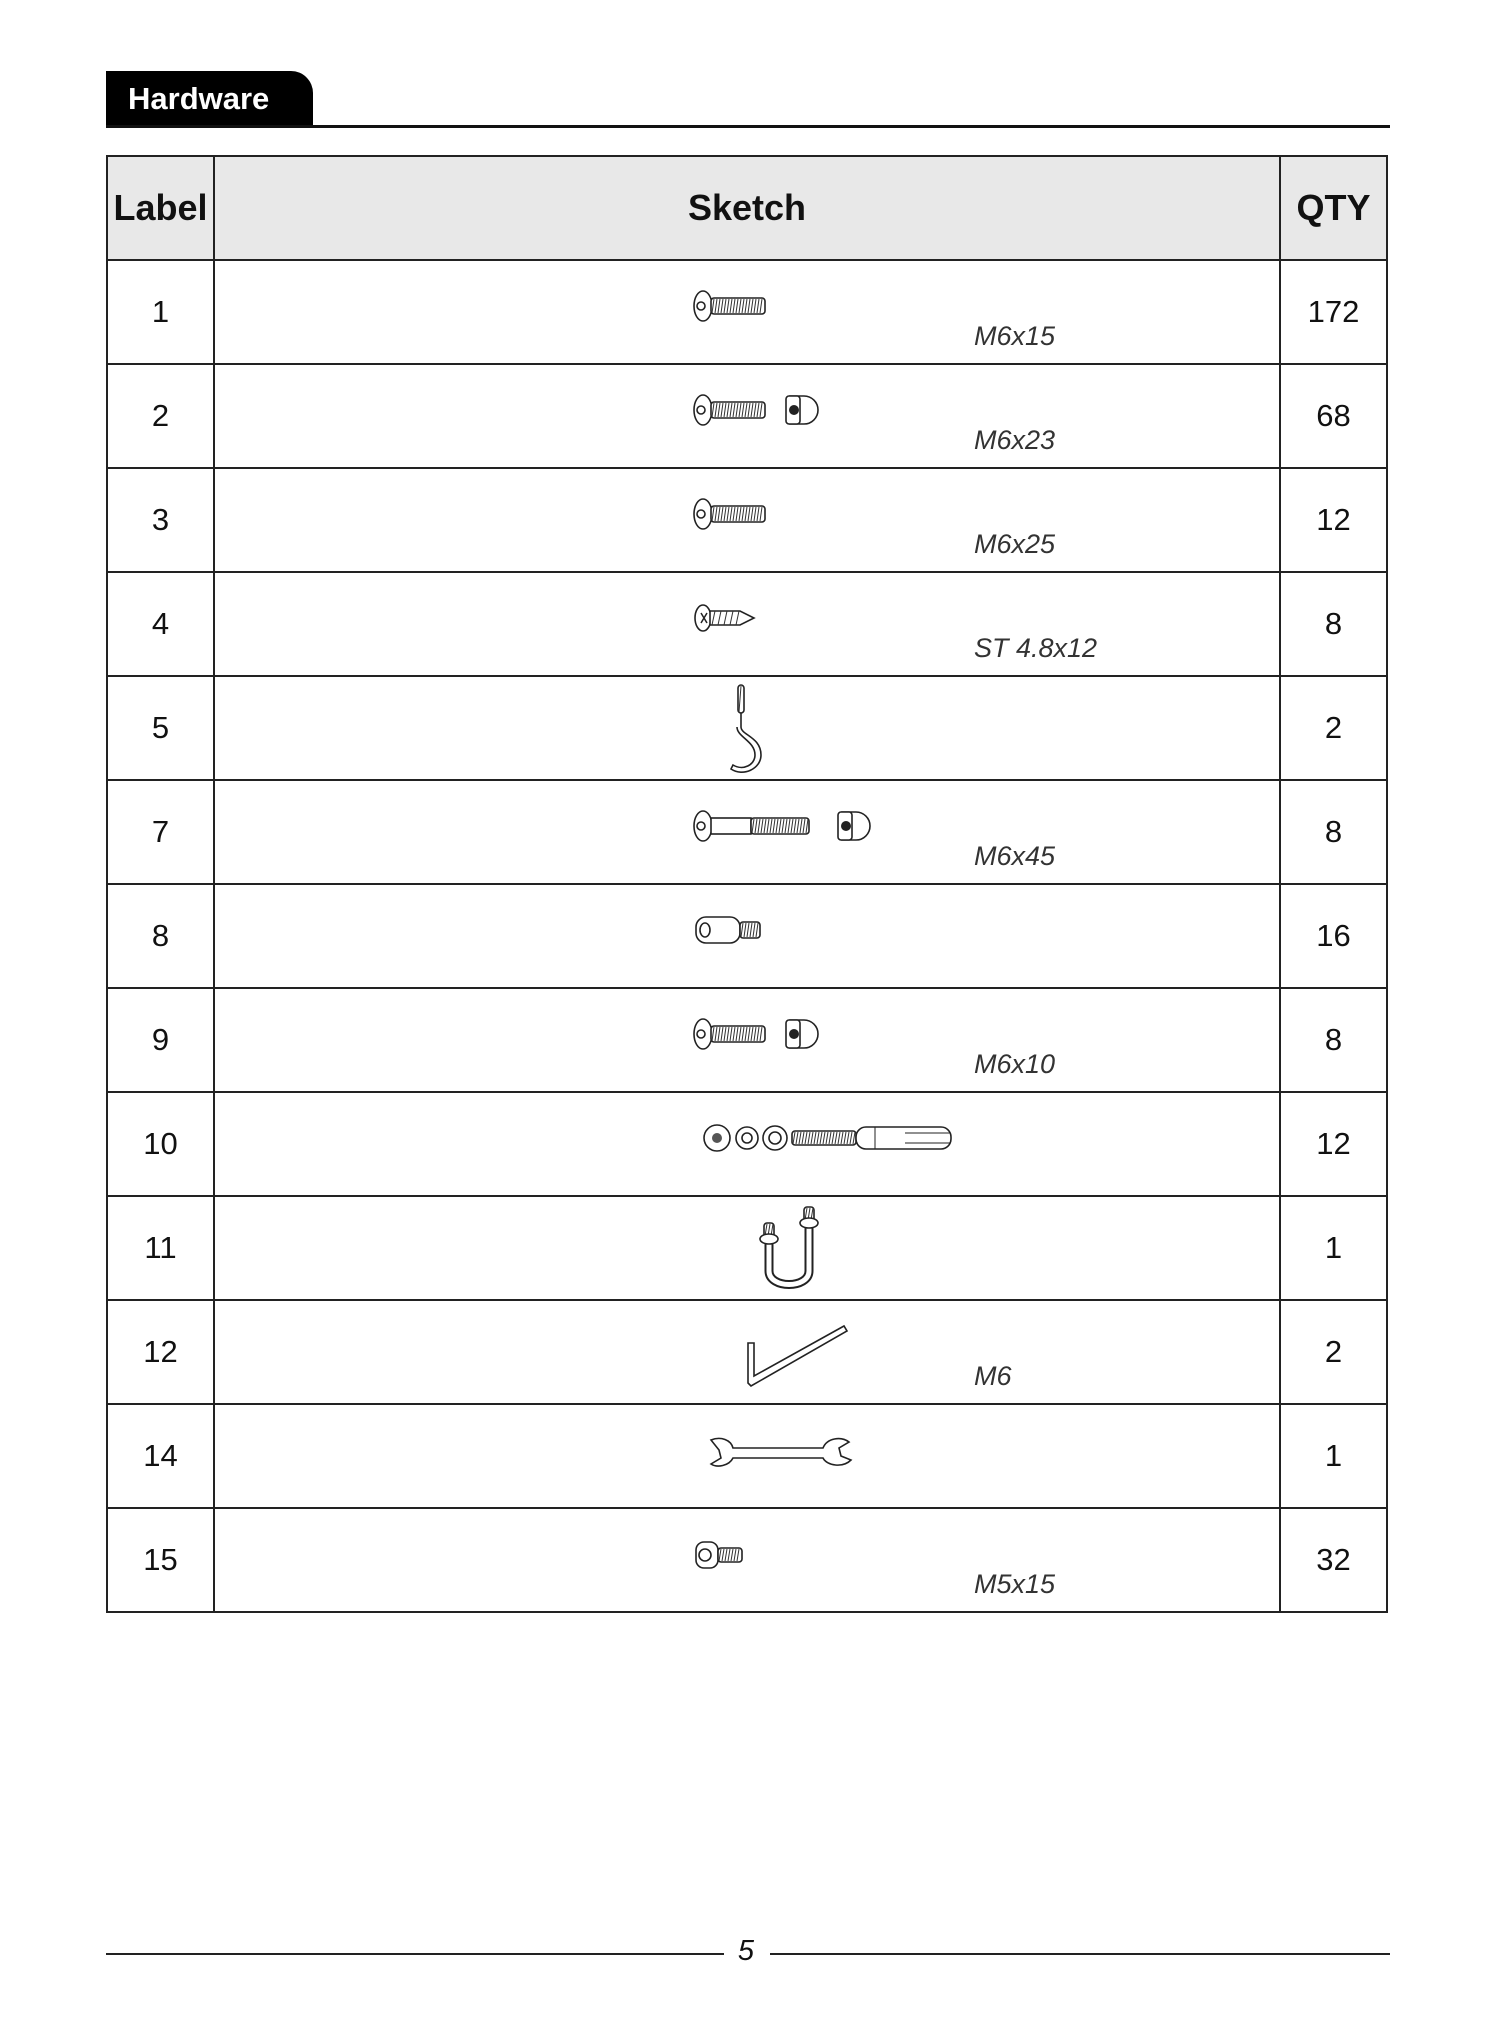  What do you see at coordinates (1015, 1584) in the screenshot?
I see `row-spec: M5x15` at bounding box center [1015, 1584].